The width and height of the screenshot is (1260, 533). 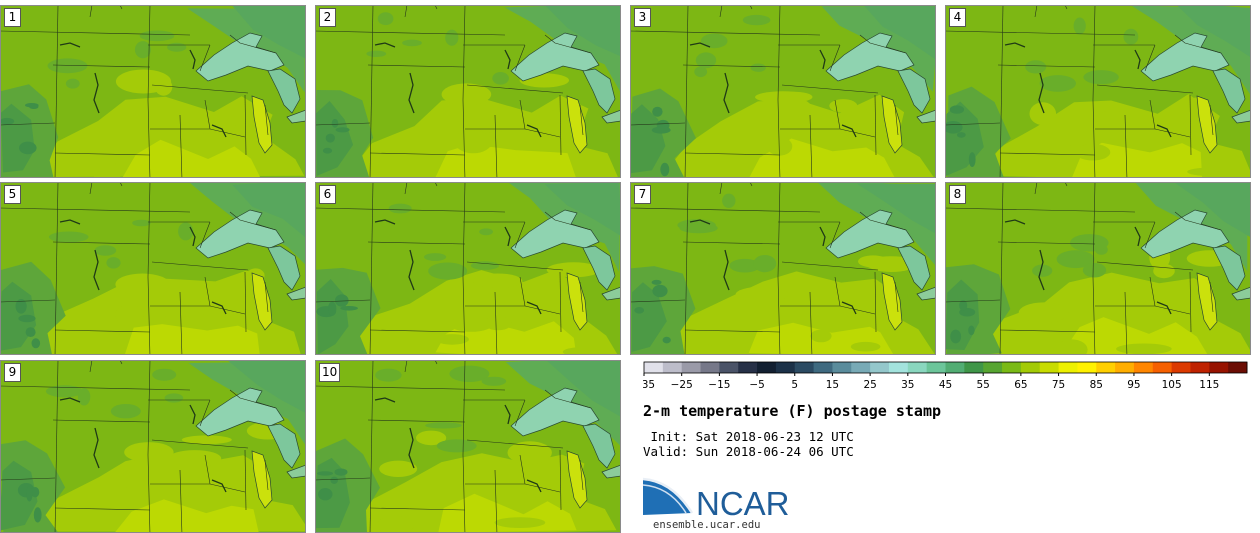 I want to click on lake-michigan, so click(x=577, y=124).